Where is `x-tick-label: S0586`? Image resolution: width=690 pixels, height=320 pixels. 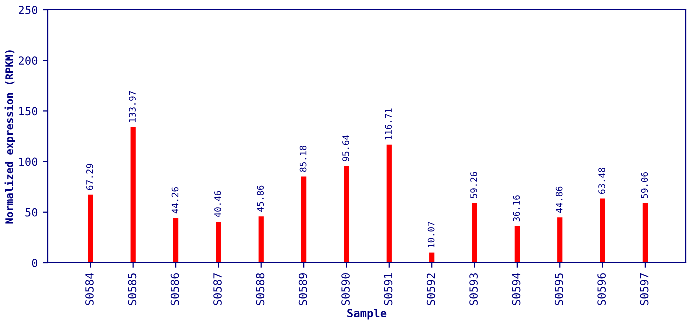 x-tick-label: S0586 is located at coordinates (175, 289).